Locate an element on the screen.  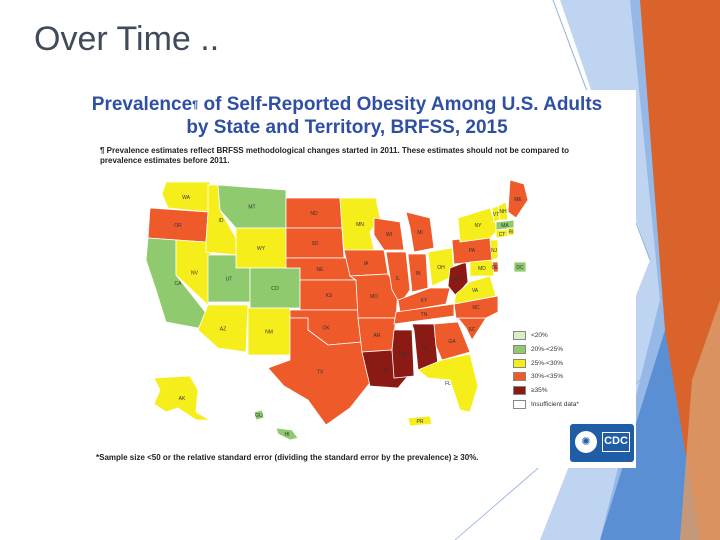
state-label: MS is located at coordinates (403, 355).